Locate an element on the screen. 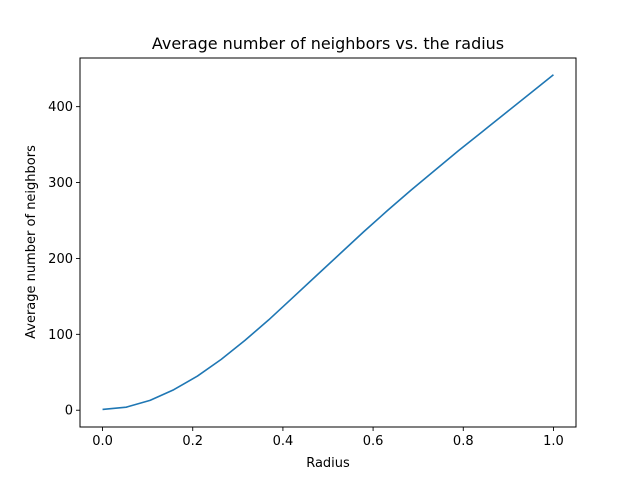 This screenshot has width=640, height=480. x-tick-label: 0.2 is located at coordinates (192, 441).